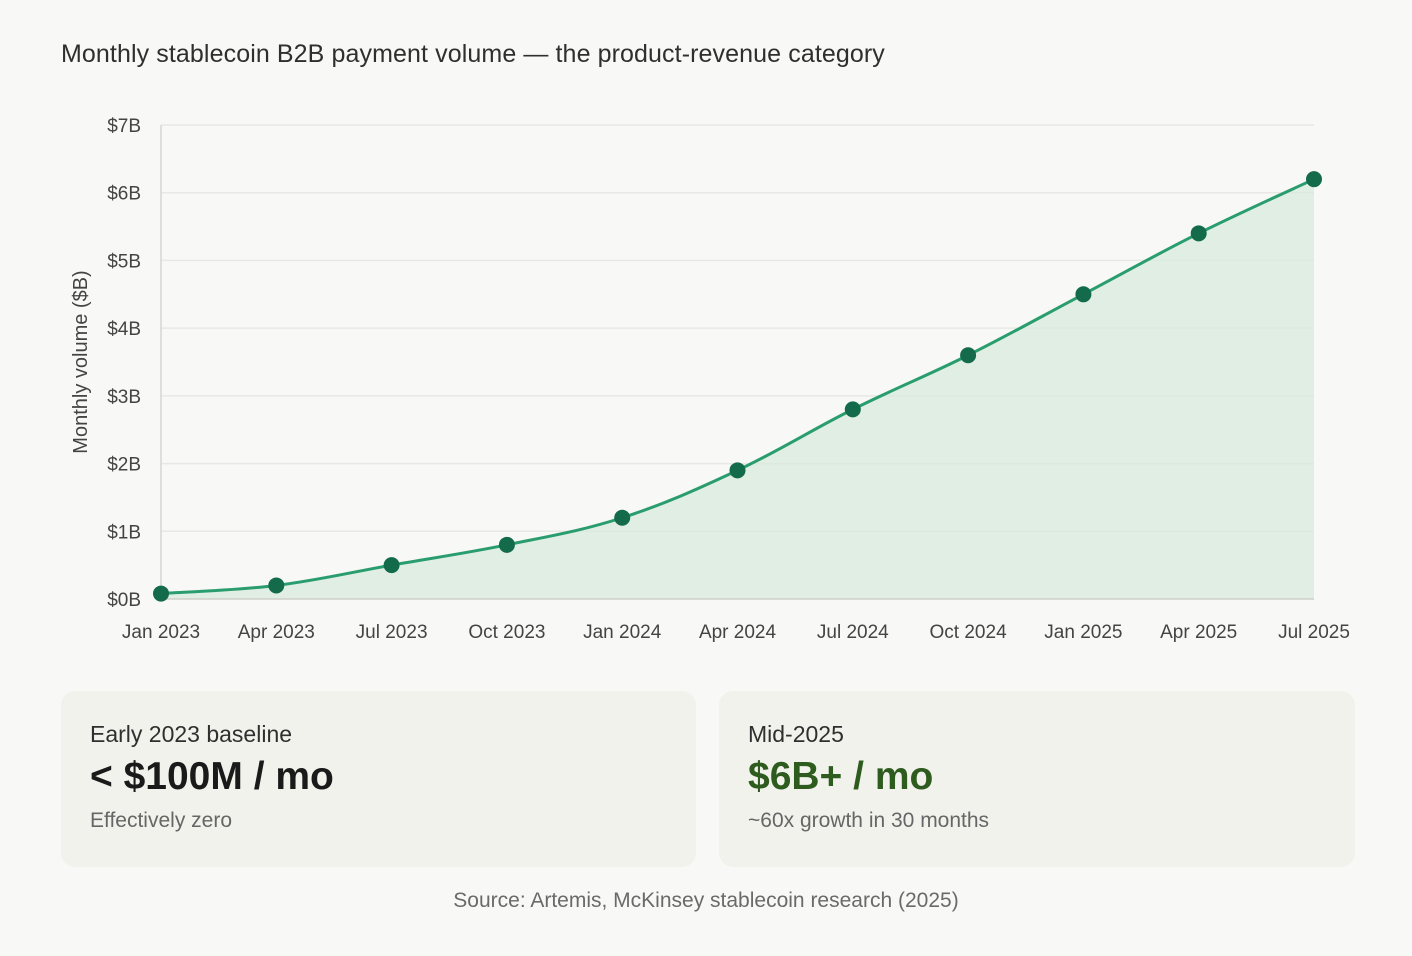 The image size is (1412, 956). I want to click on x-tick-label: Jul 2024, so click(853, 632).